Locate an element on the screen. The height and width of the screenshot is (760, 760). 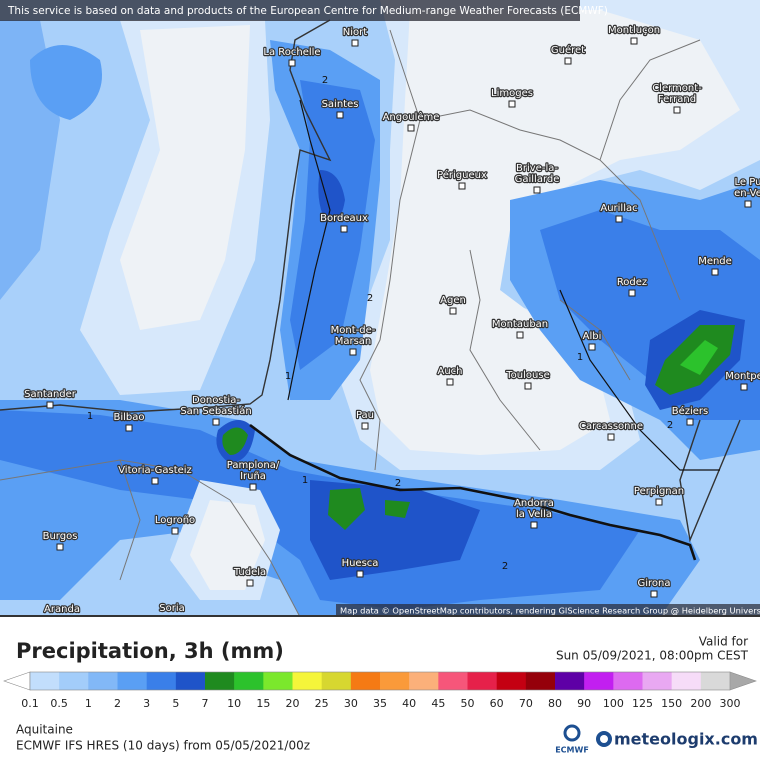
colorbar-tick-label: 0.5 is located at coordinates (59, 703).